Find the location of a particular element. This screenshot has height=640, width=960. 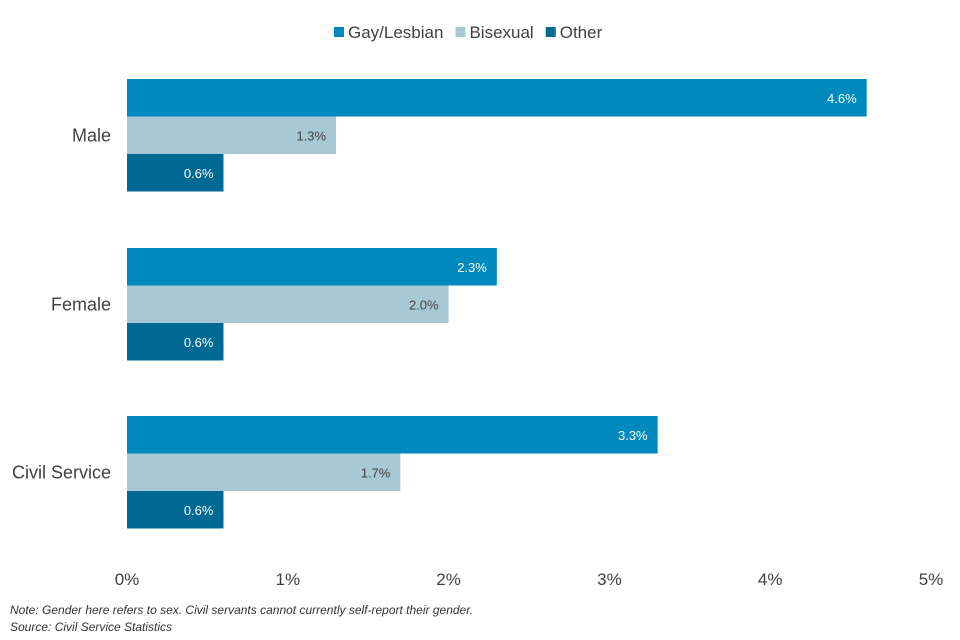

data-label-male-other: 0.6% is located at coordinates (199, 173).